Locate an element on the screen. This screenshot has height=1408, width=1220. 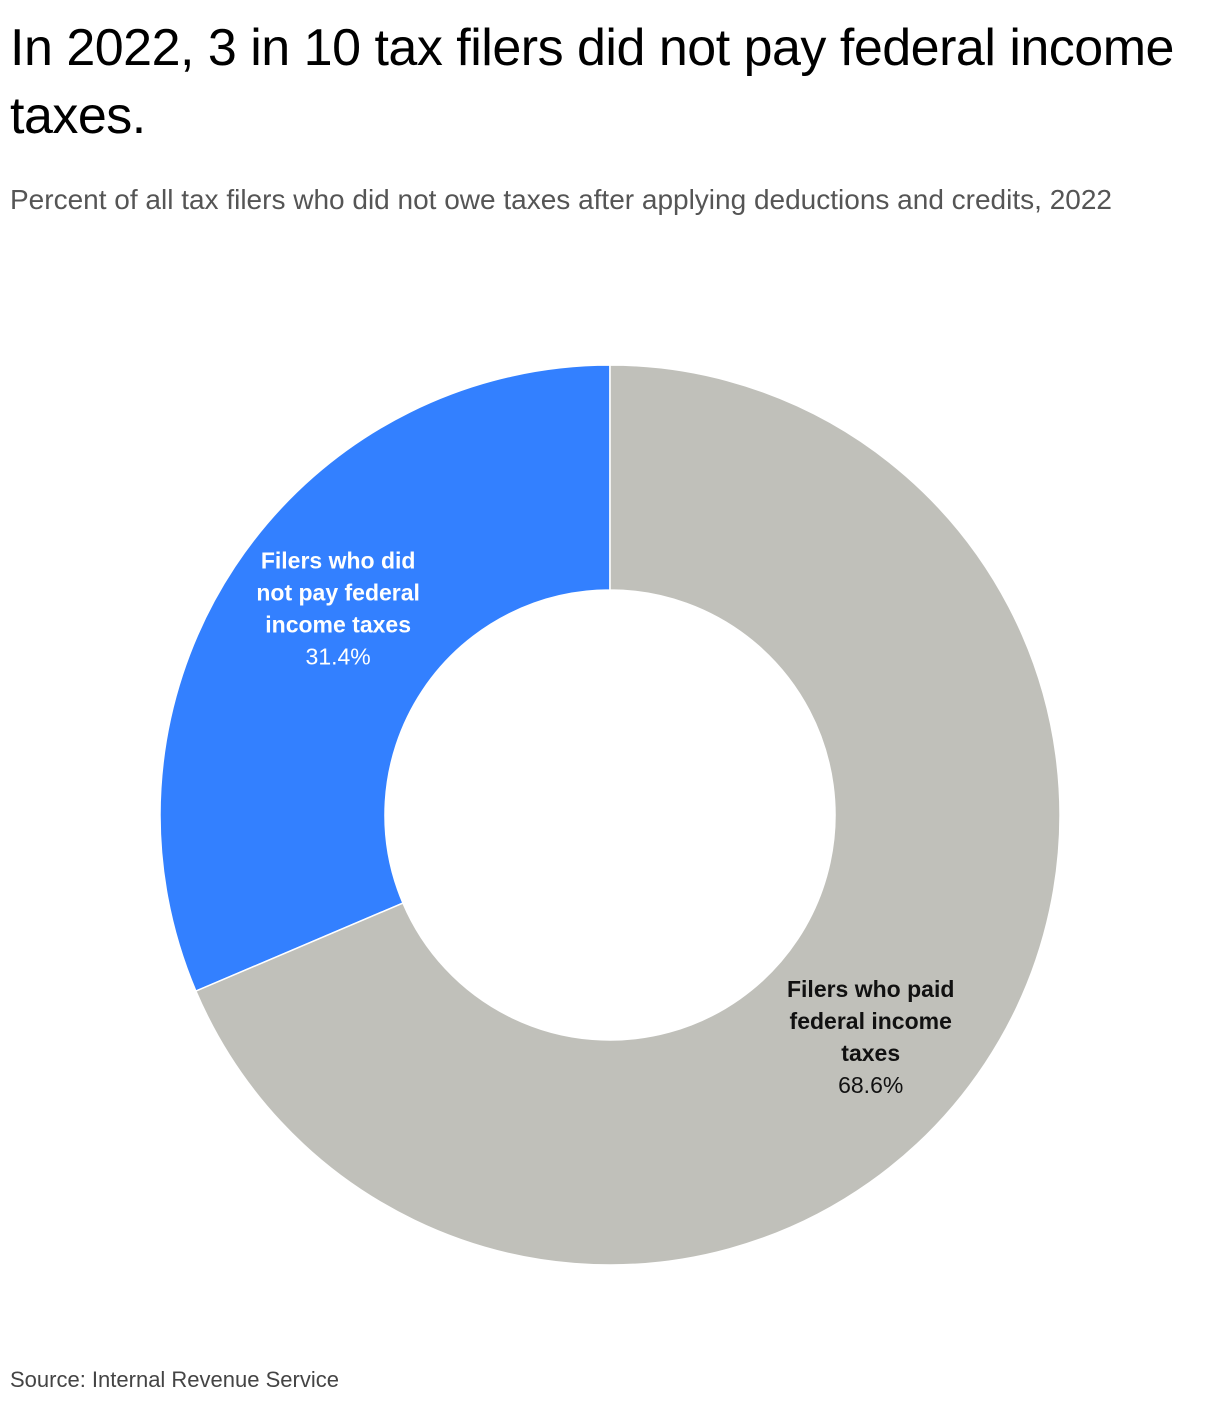
slice-value-label: 68.6% is located at coordinates (870, 1085).